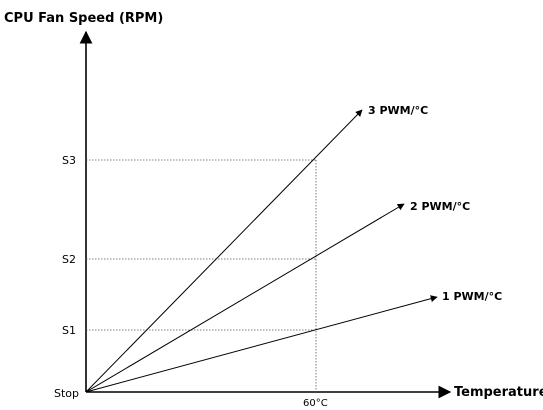 This screenshot has height=410, width=543. Describe the element at coordinates (69, 330) in the screenshot. I see `y-tick-s1: S1` at that location.